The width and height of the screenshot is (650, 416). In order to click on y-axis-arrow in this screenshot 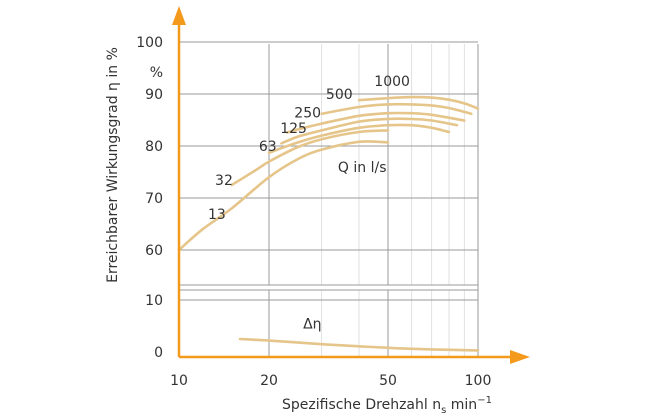, I will do `click(179, 15)`.